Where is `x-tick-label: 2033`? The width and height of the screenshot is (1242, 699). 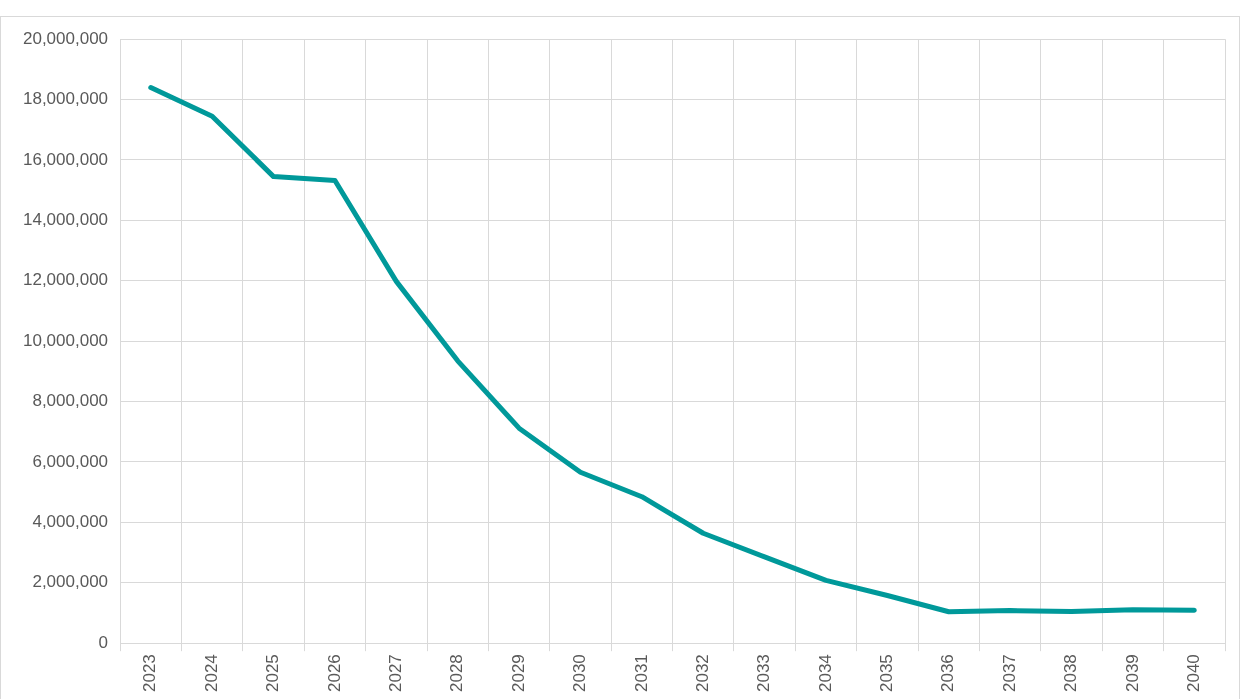
x-tick-label: 2033 is located at coordinates (764, 673).